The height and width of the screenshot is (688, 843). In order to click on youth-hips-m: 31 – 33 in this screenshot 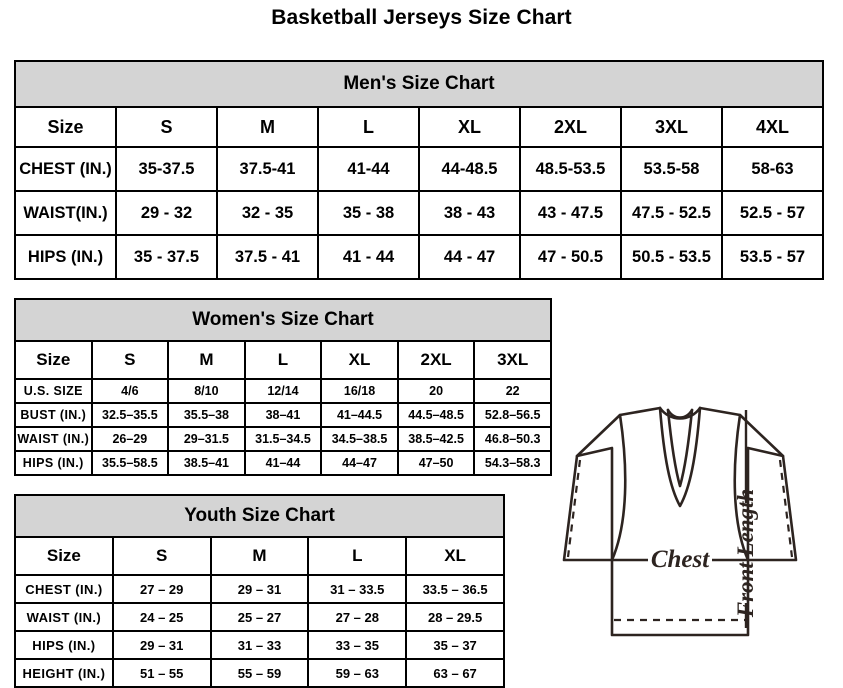, I will do `click(259, 645)`.